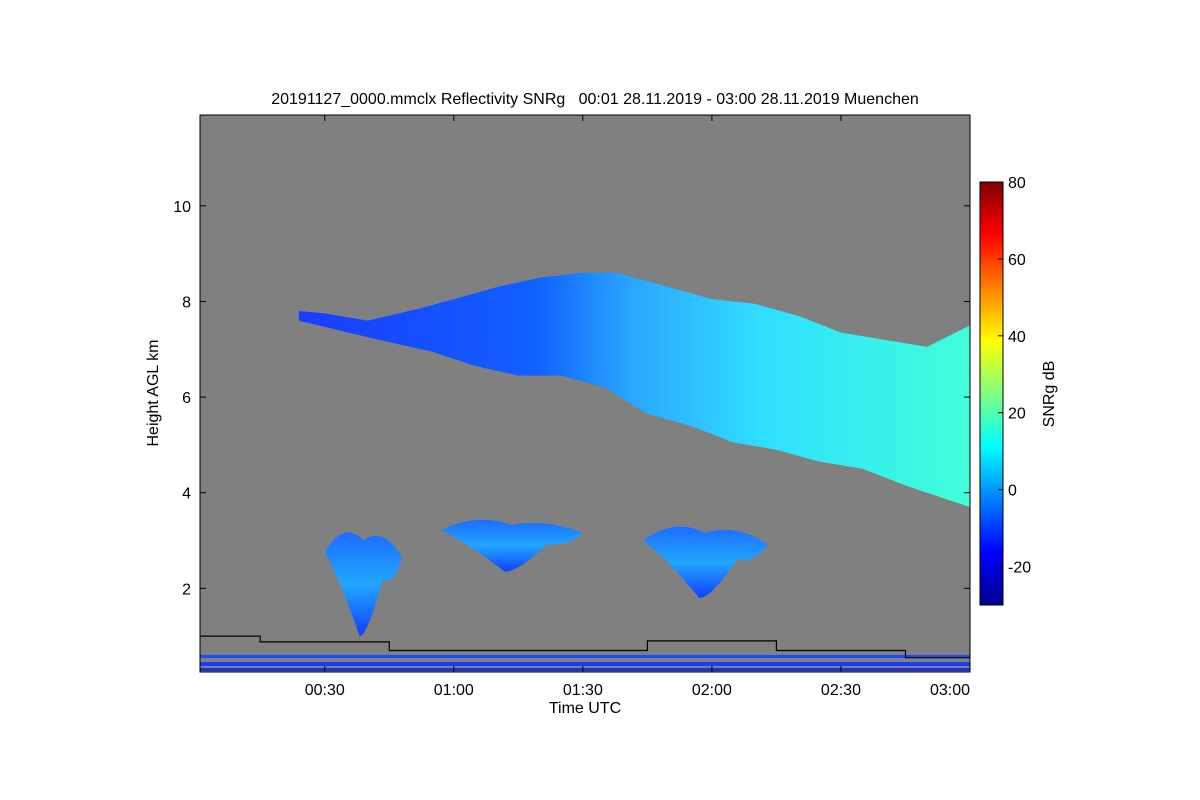  What do you see at coordinates (991, 393) in the screenshot?
I see `colorbar-gradient` at bounding box center [991, 393].